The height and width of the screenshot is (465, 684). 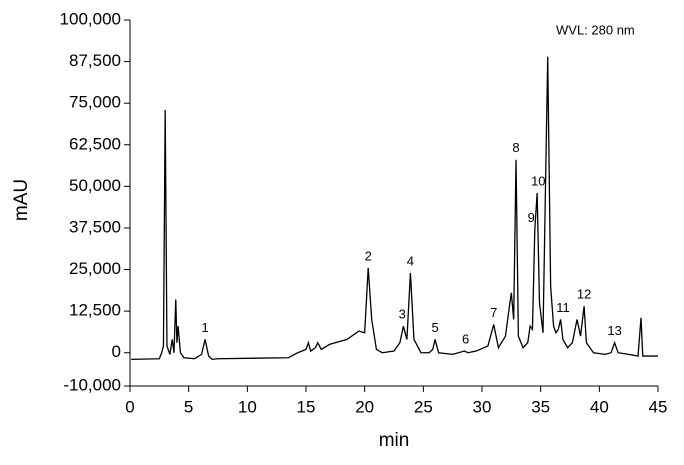 What do you see at coordinates (595, 29) in the screenshot?
I see `wavelength-label: WVL: 280 nm` at bounding box center [595, 29].